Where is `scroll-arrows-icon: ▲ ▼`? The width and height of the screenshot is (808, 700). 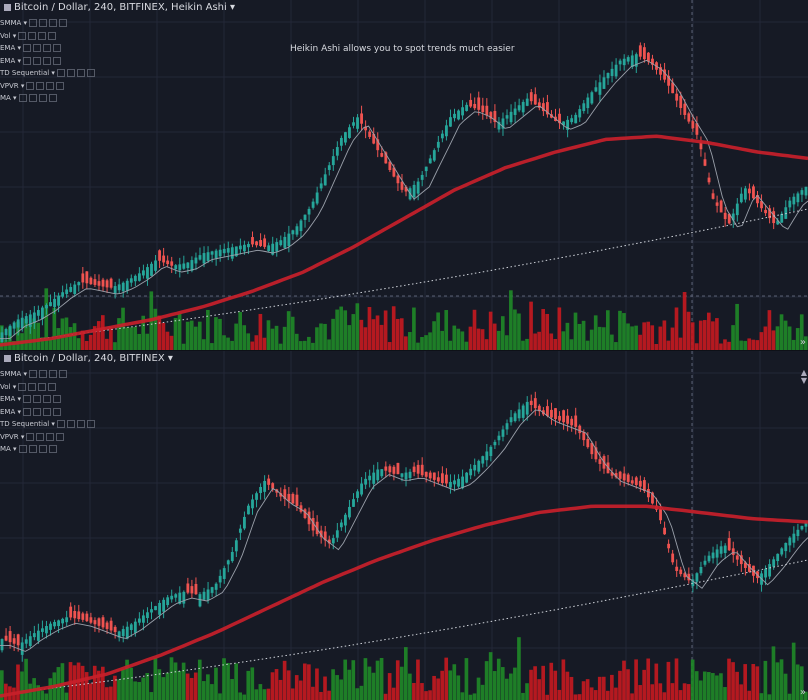
scroll-arrows-icon: ▲ ▼ is located at coordinates (803, 376).